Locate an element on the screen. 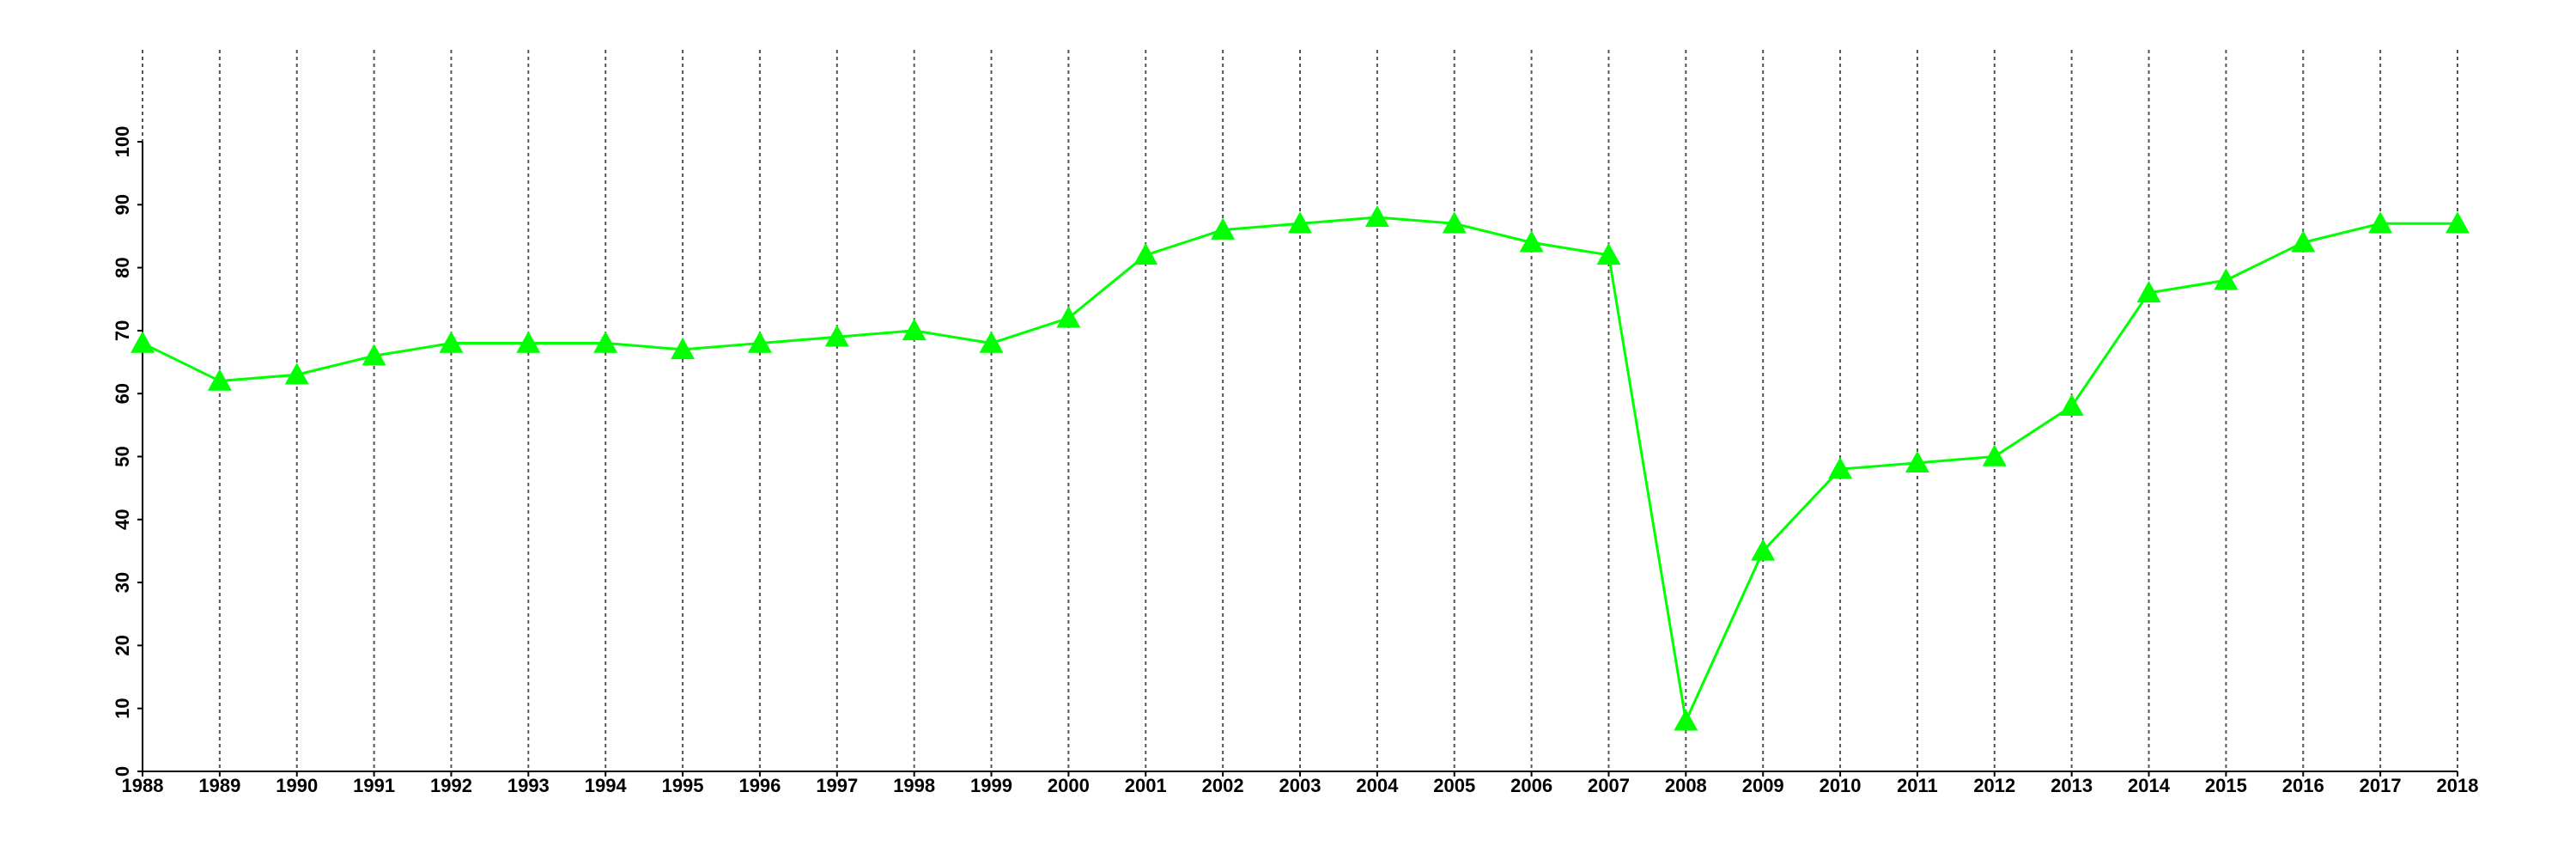 This screenshot has width=2576, height=859. y-tick-label: 80 is located at coordinates (123, 267).